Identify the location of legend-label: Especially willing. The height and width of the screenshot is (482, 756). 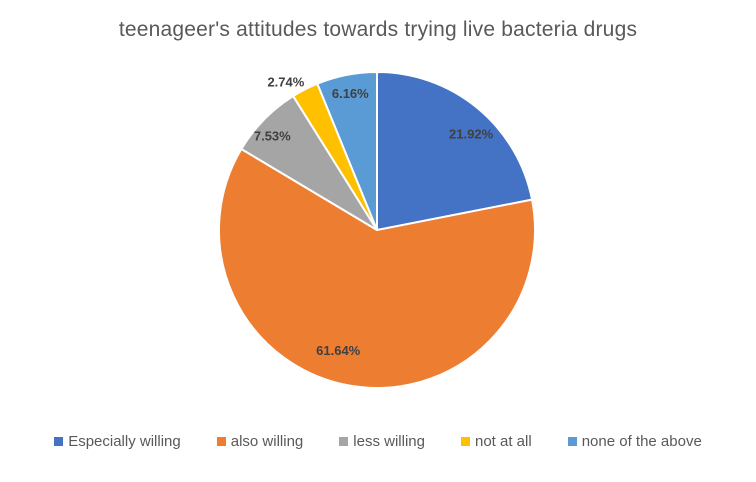
(124, 441).